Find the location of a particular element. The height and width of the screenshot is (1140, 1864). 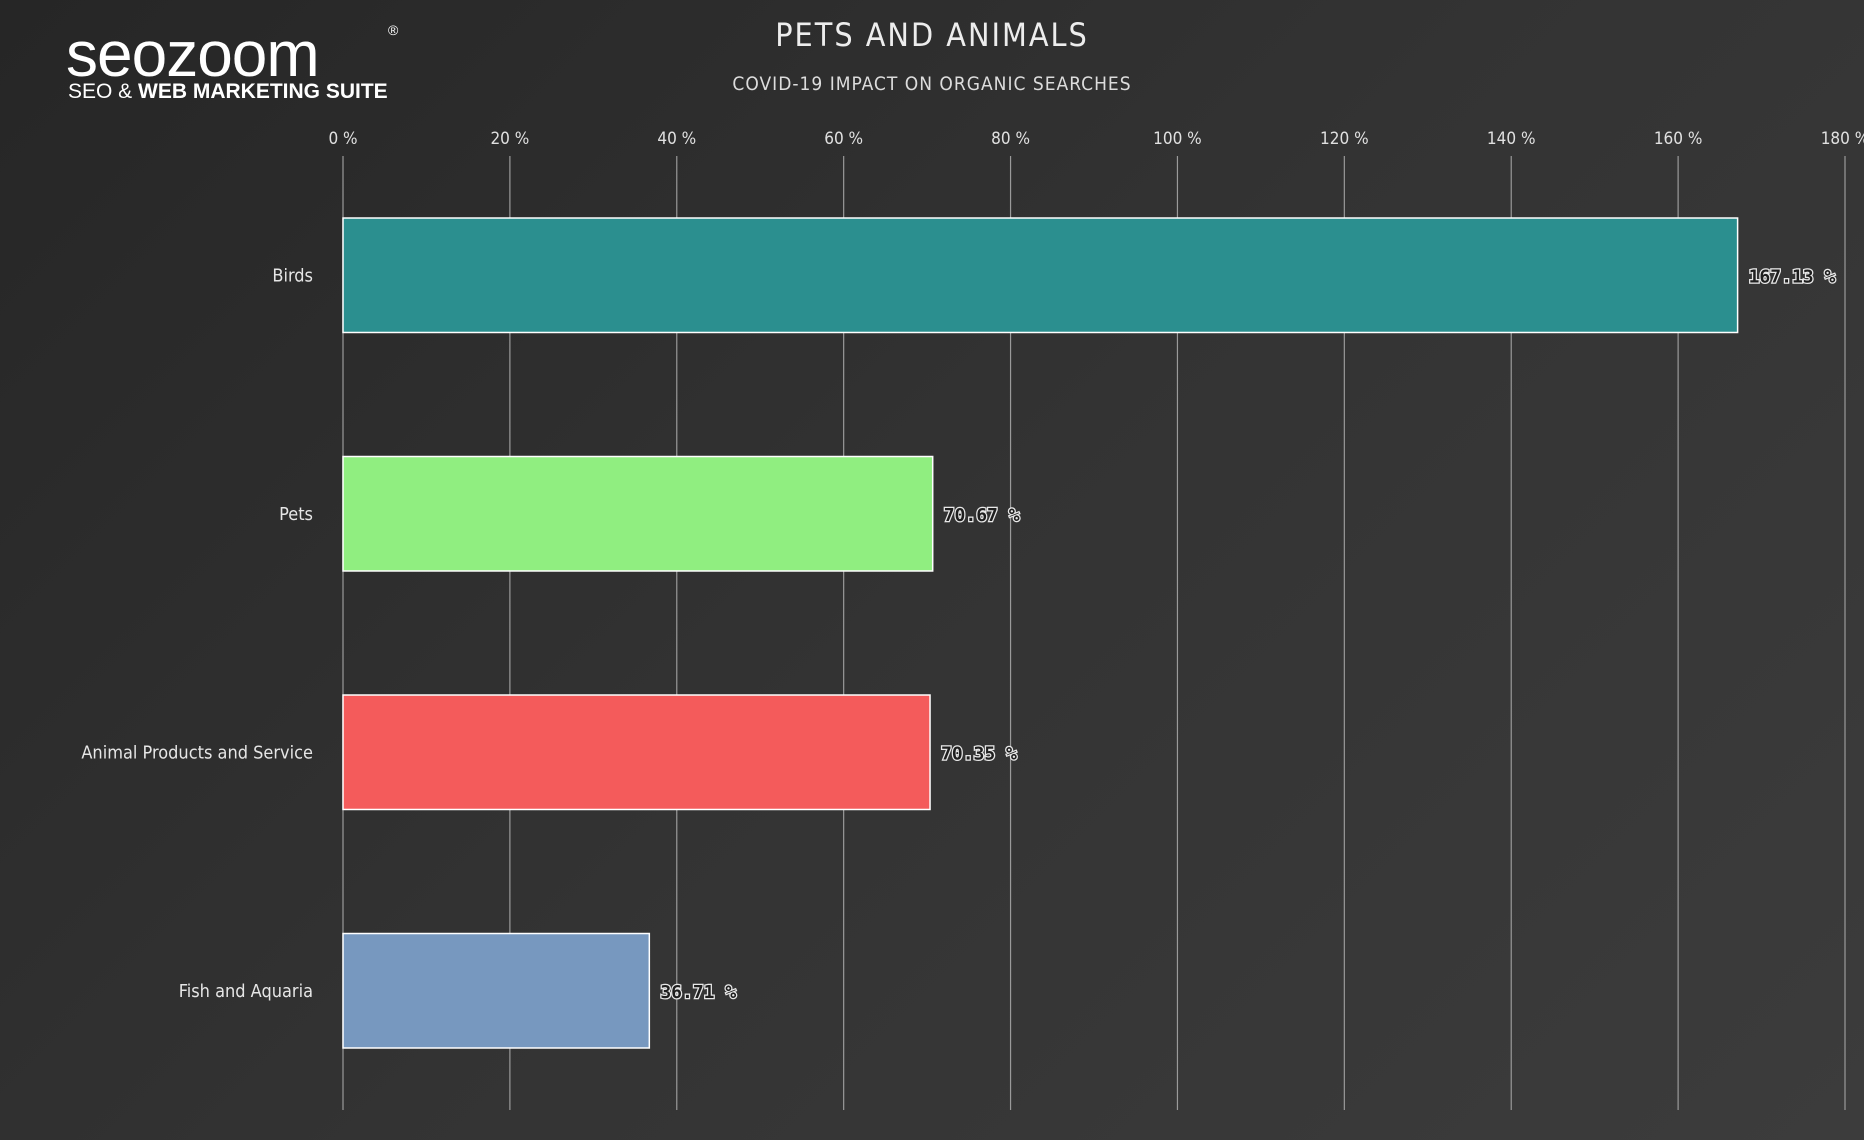

logo-wordmark: seozoom is located at coordinates (193, 54).